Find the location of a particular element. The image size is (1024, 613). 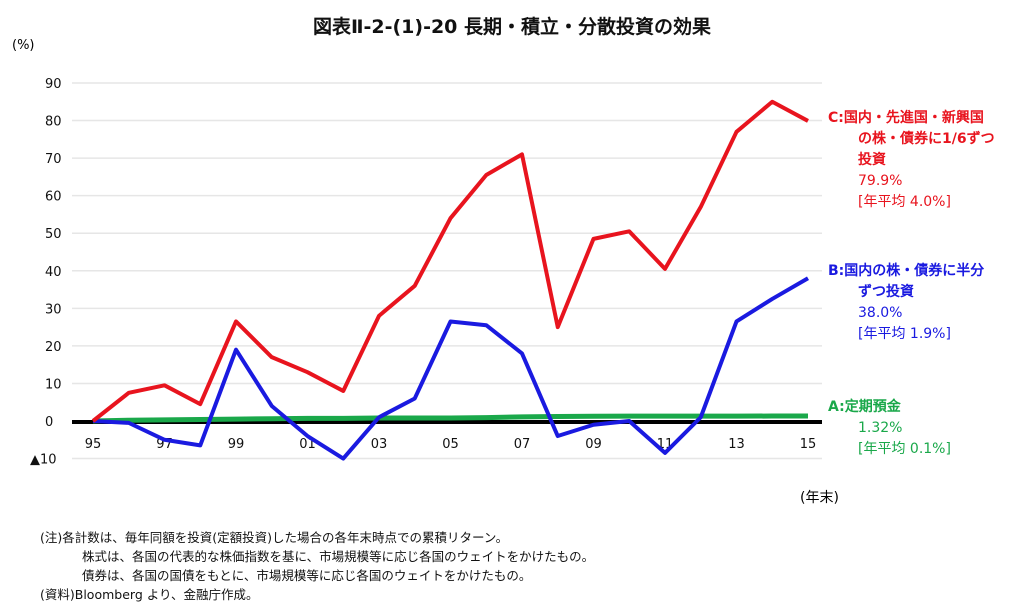

legend-b-line: B:国内の株・債券に半分 is located at coordinates (906, 271).